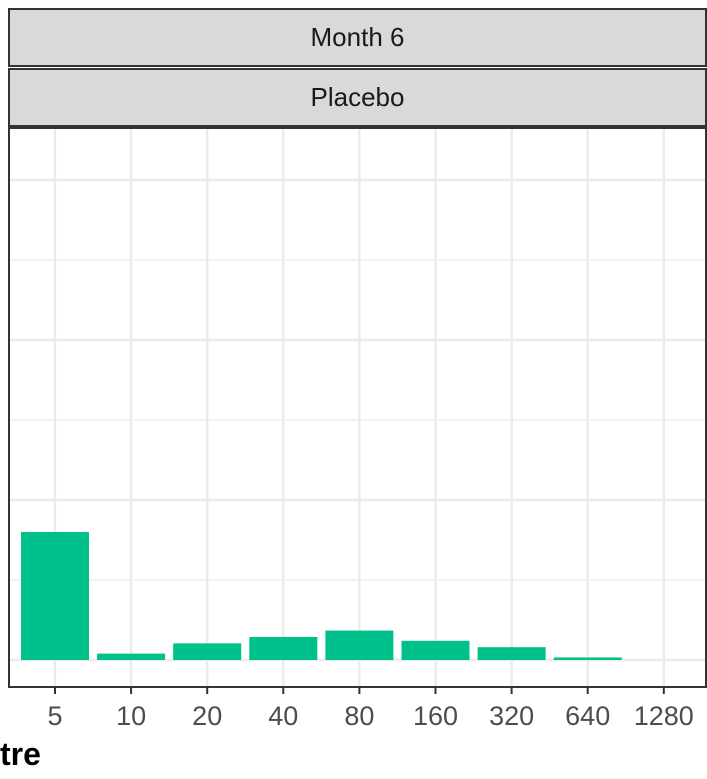  I want to click on x-axis: 5 10 20 40 80 160 320 640 1280, so click(370, 709).